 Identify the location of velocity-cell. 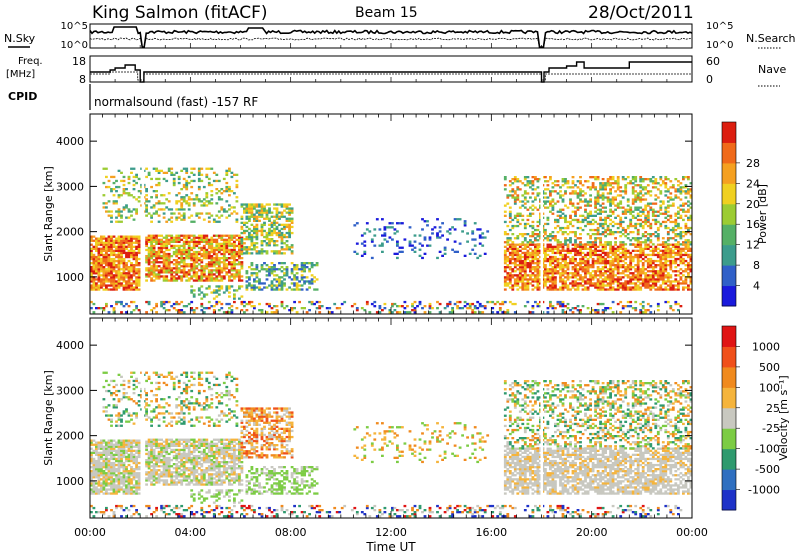
(94, 475).